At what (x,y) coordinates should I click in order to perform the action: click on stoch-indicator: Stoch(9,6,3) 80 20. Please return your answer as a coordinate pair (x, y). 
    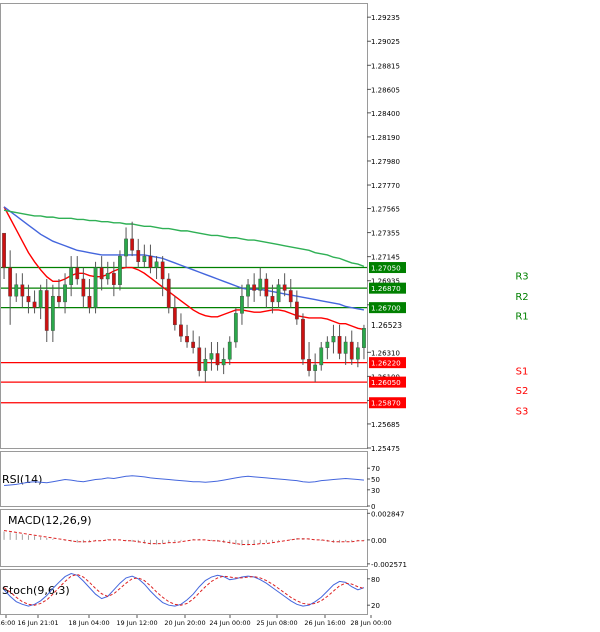
    Looking at the image, I should click on (191, 591).